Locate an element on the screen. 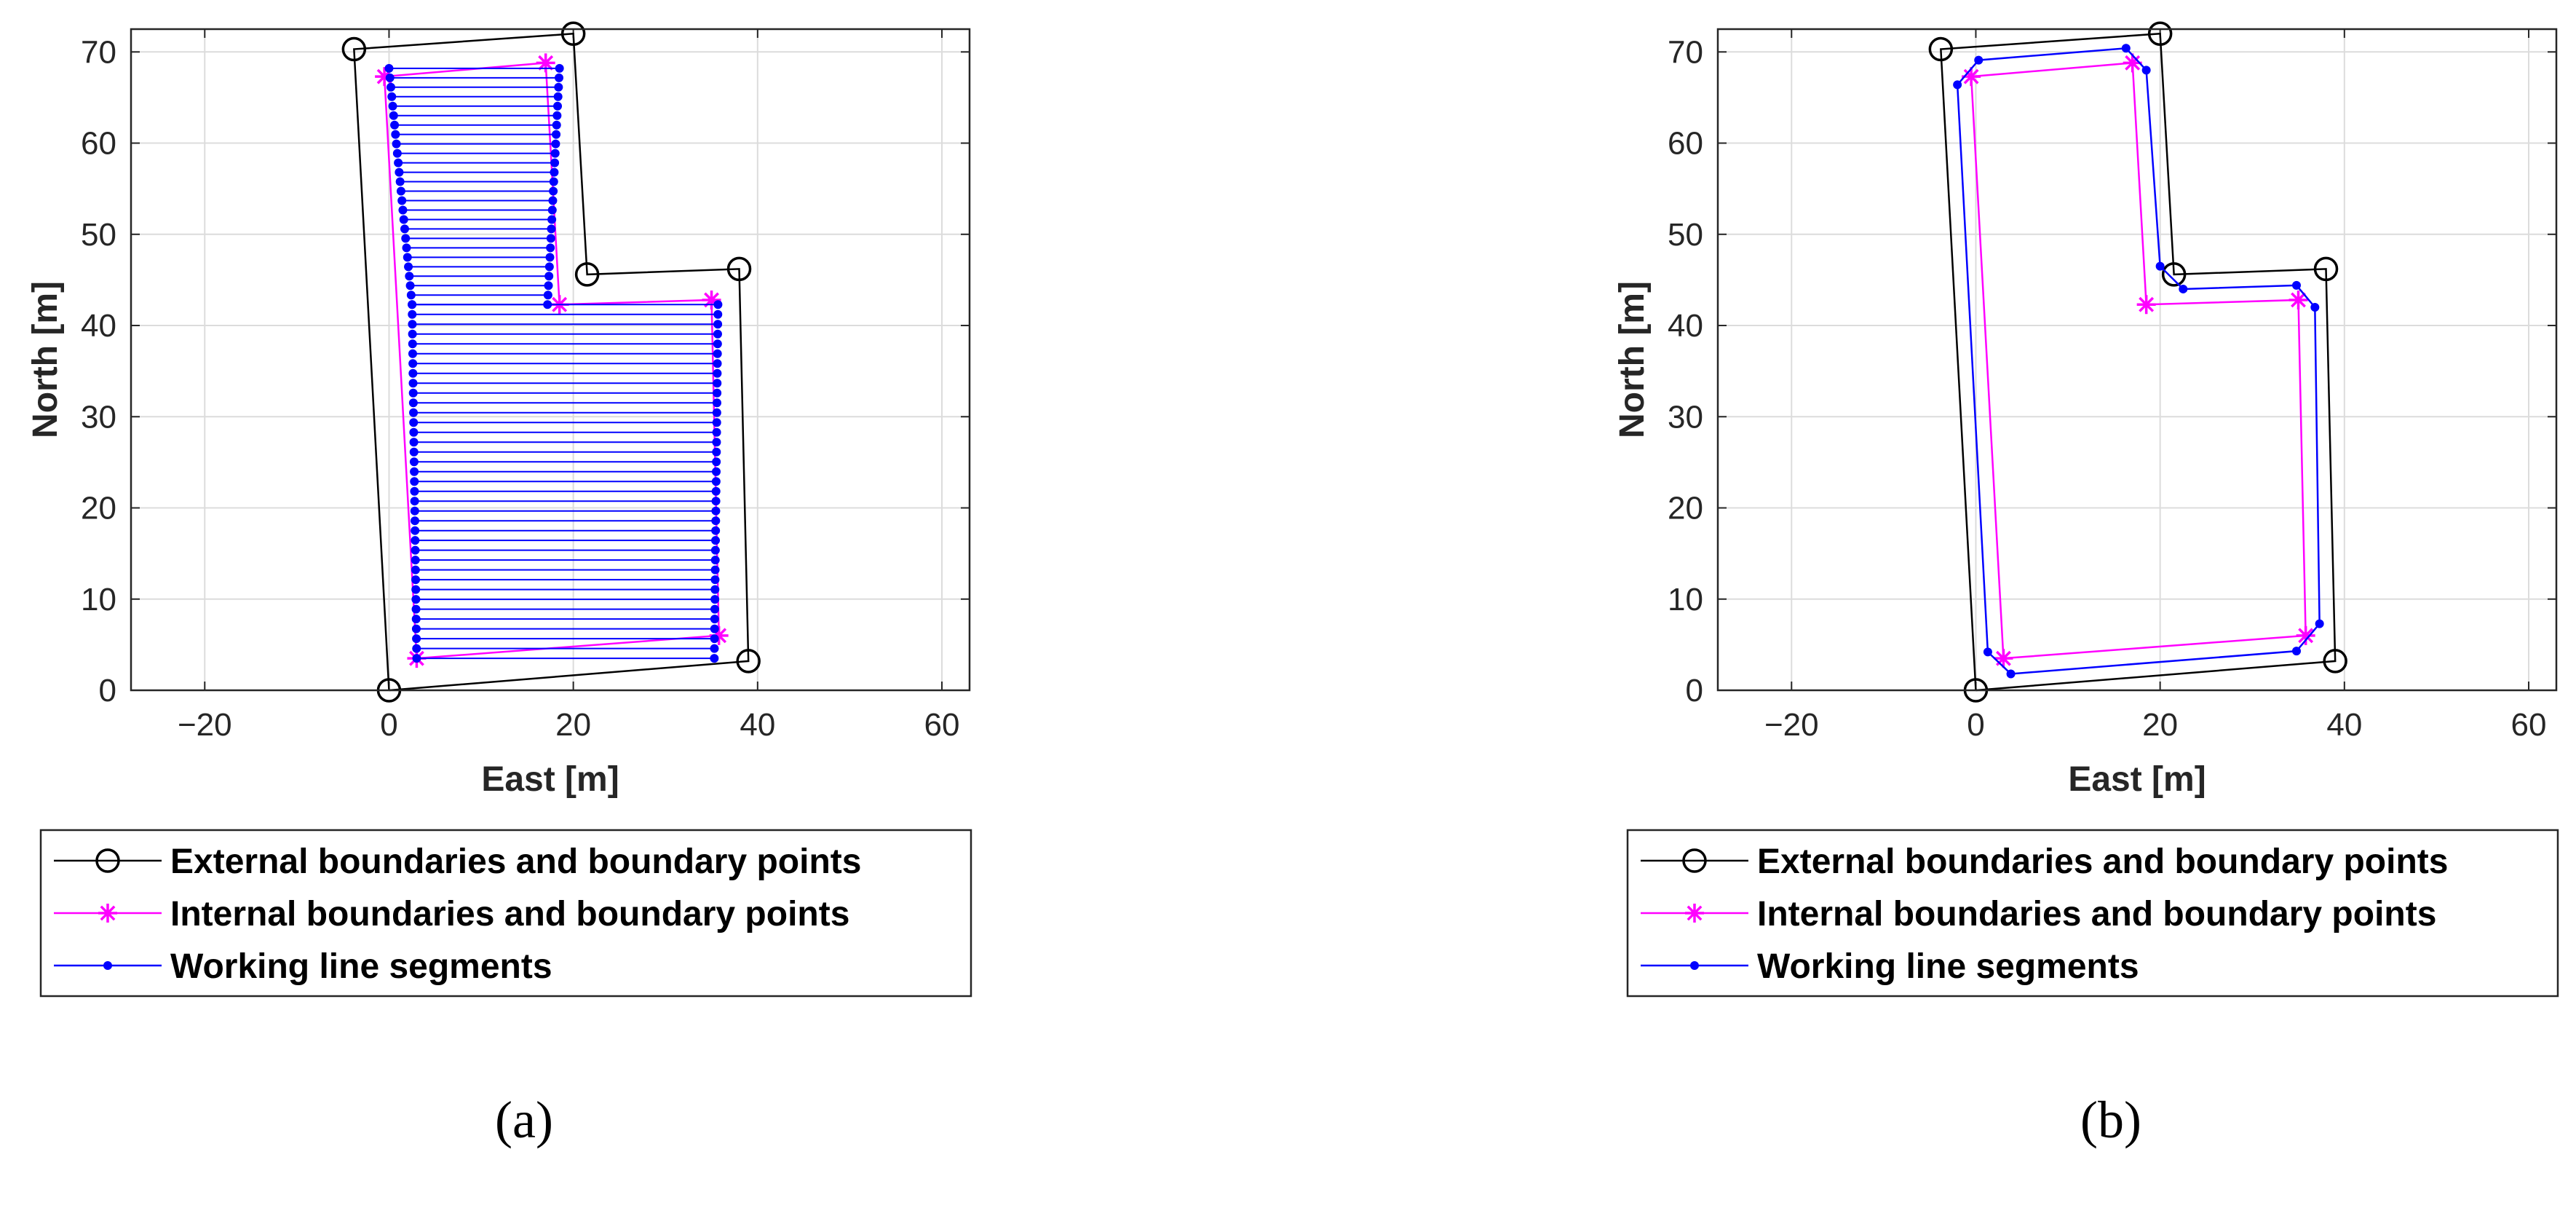 The image size is (2576, 1208). series-external-line is located at coordinates (2138, 362).